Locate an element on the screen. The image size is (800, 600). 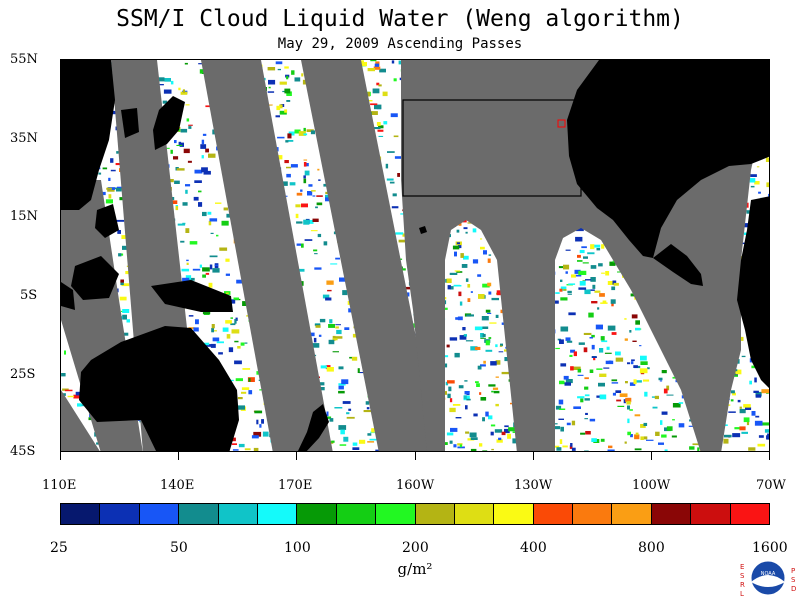
colorbar-label: 400 is located at coordinates (533, 548).